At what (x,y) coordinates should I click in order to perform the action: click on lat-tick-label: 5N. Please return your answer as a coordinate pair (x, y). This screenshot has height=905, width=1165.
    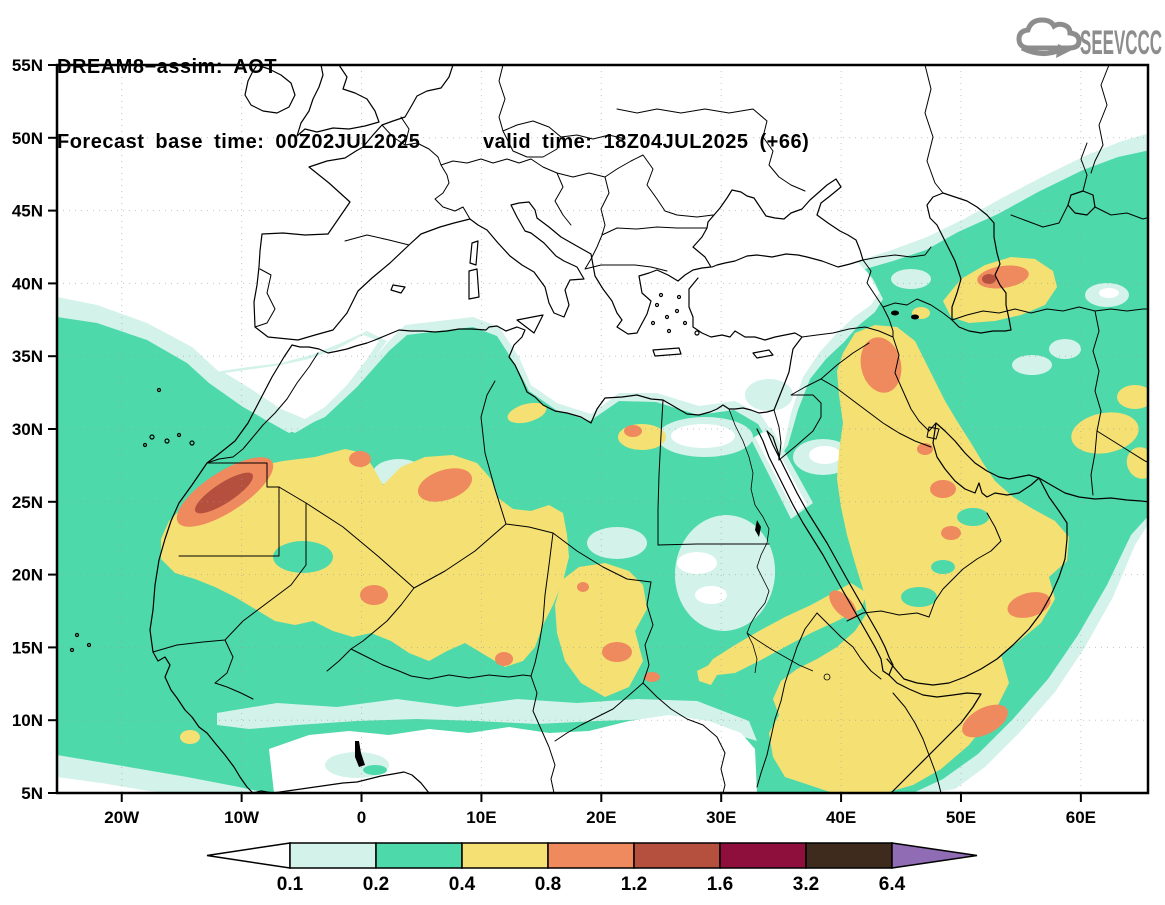
    Looking at the image, I should click on (32, 793).